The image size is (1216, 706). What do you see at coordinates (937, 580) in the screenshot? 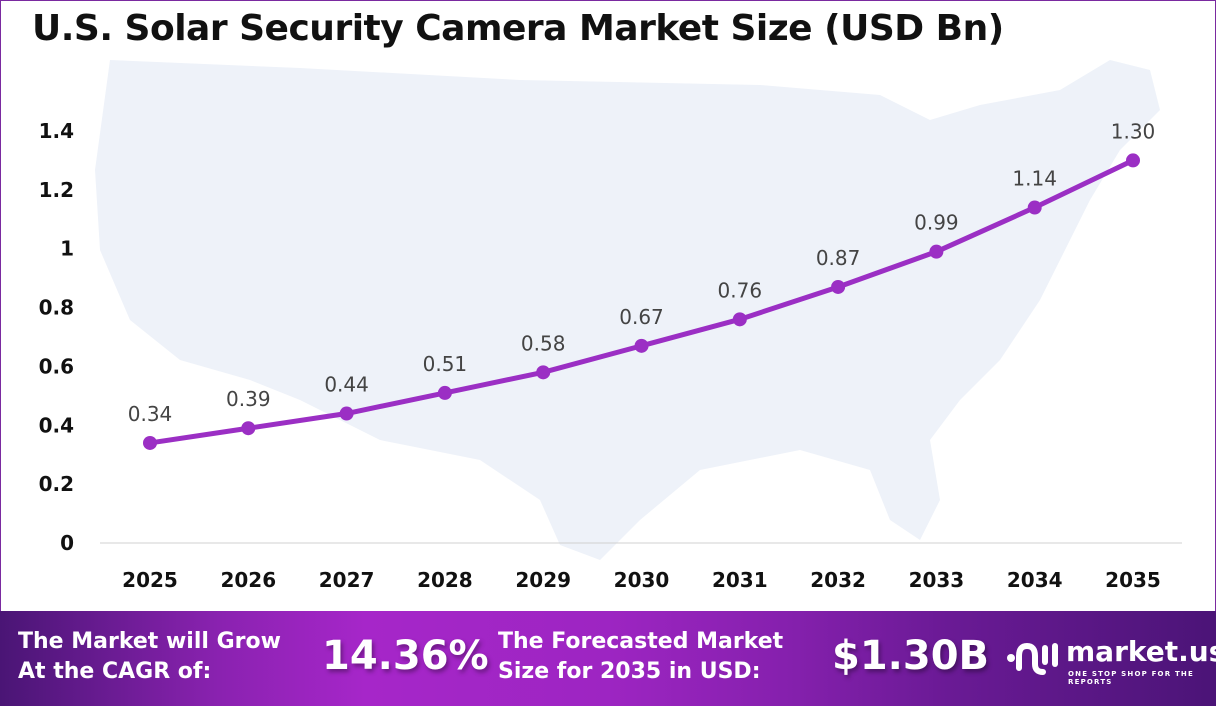
I see `x-tick-label: 2033` at bounding box center [937, 580].